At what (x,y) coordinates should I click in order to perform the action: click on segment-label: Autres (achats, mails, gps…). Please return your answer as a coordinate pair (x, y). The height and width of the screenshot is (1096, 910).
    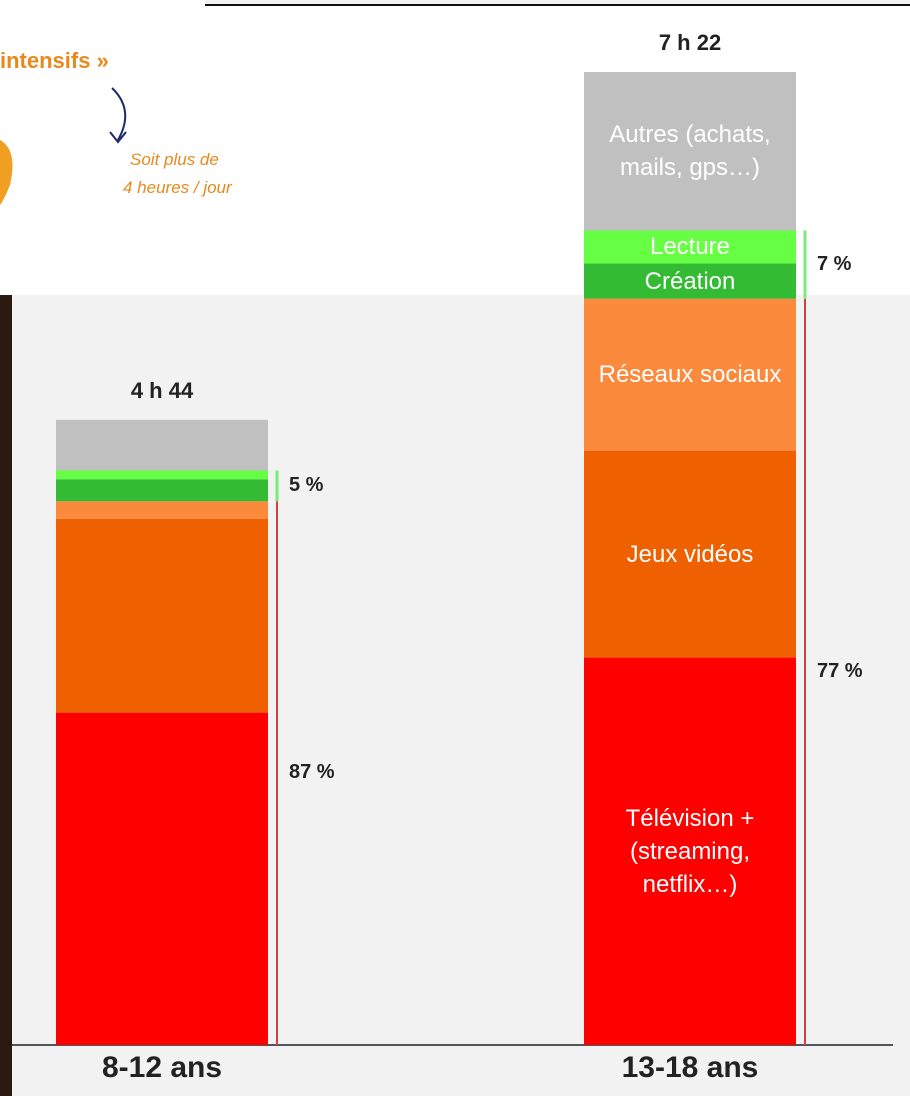
    Looking at the image, I should click on (690, 151).